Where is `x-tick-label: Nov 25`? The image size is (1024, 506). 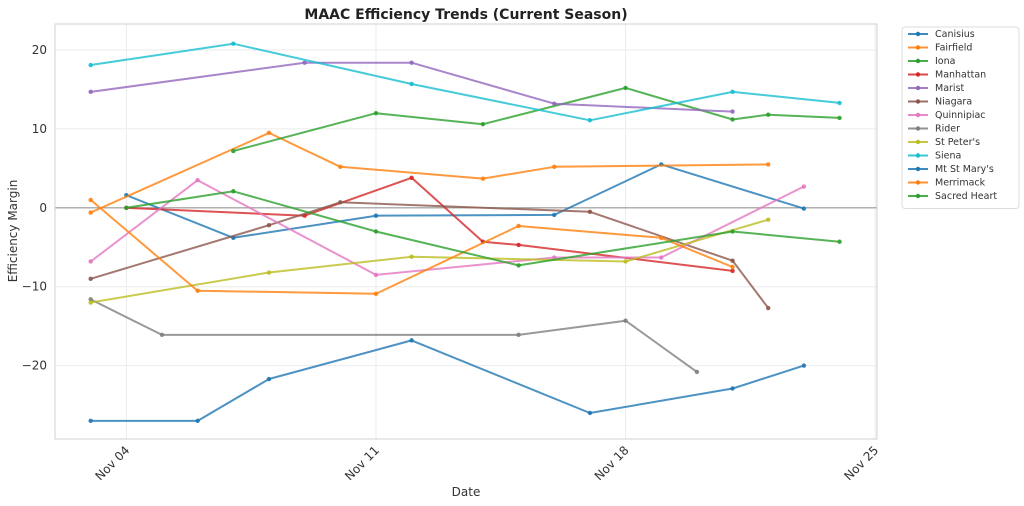
x-tick-label: Nov 25 is located at coordinates (861, 463).